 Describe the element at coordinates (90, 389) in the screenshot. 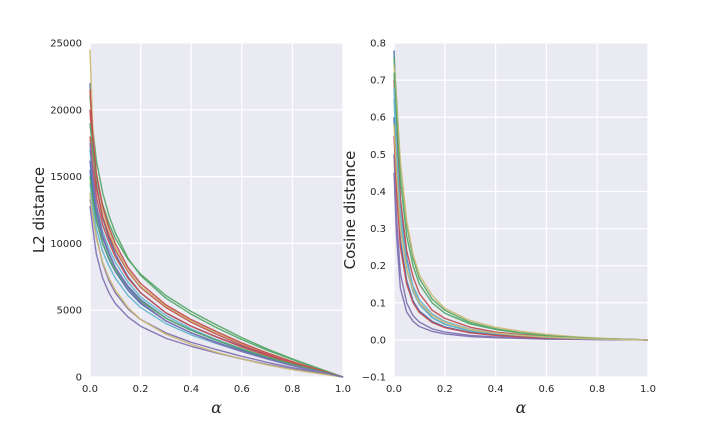

I see `l2-x-tick-label: 0.0` at that location.